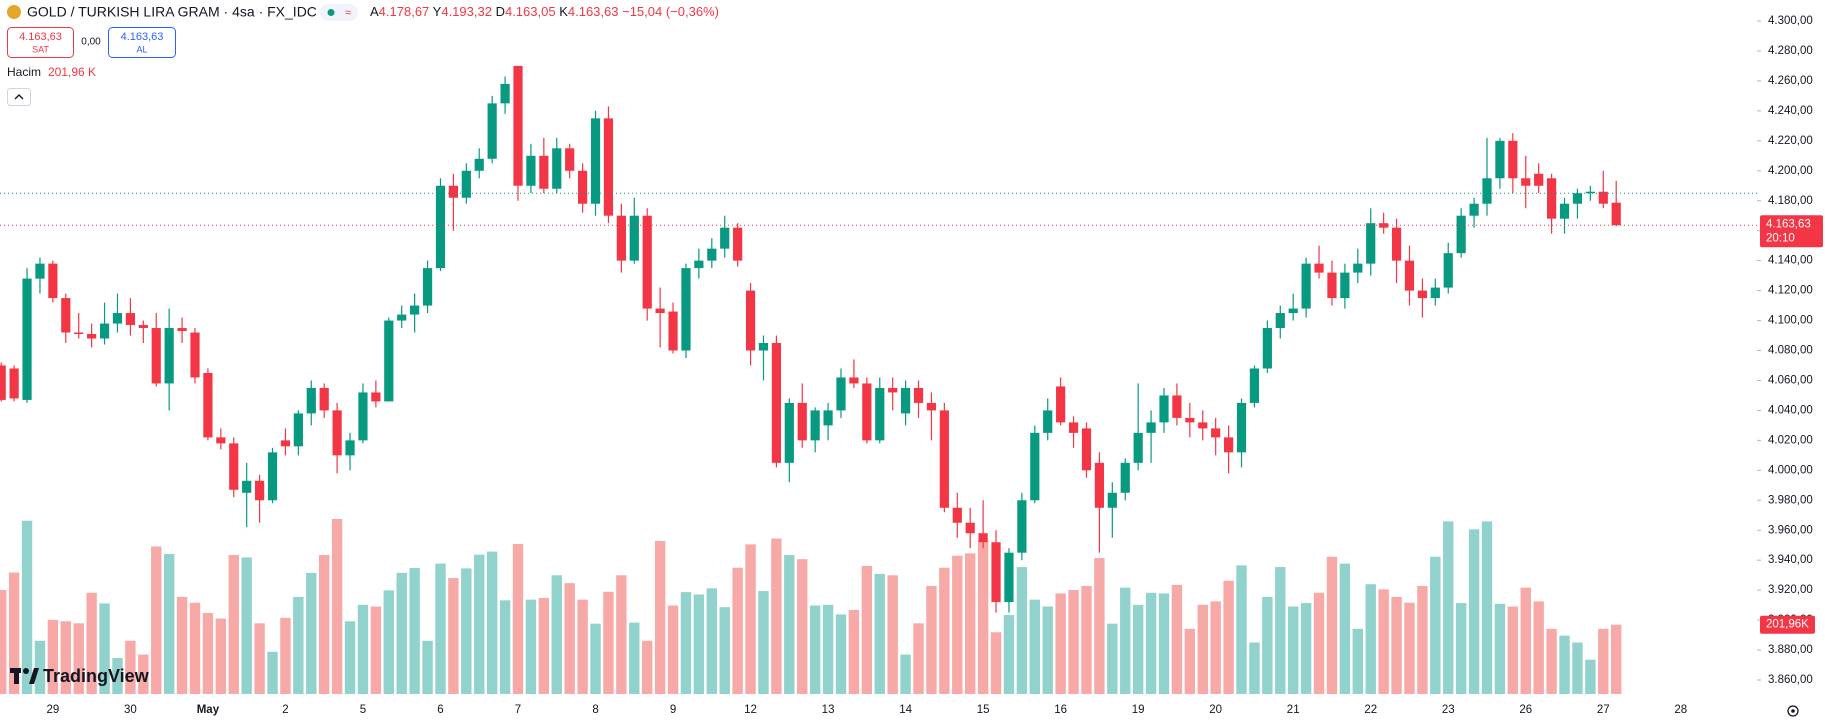  Describe the element at coordinates (40, 42) in the screenshot. I see `sell-button` at that location.